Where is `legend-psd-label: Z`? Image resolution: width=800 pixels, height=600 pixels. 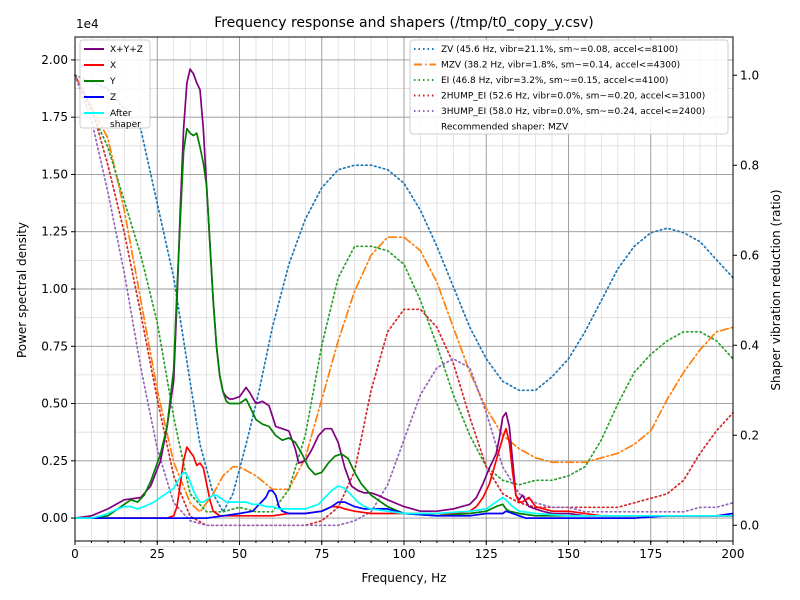 legend-psd-label: Z is located at coordinates (113, 98).